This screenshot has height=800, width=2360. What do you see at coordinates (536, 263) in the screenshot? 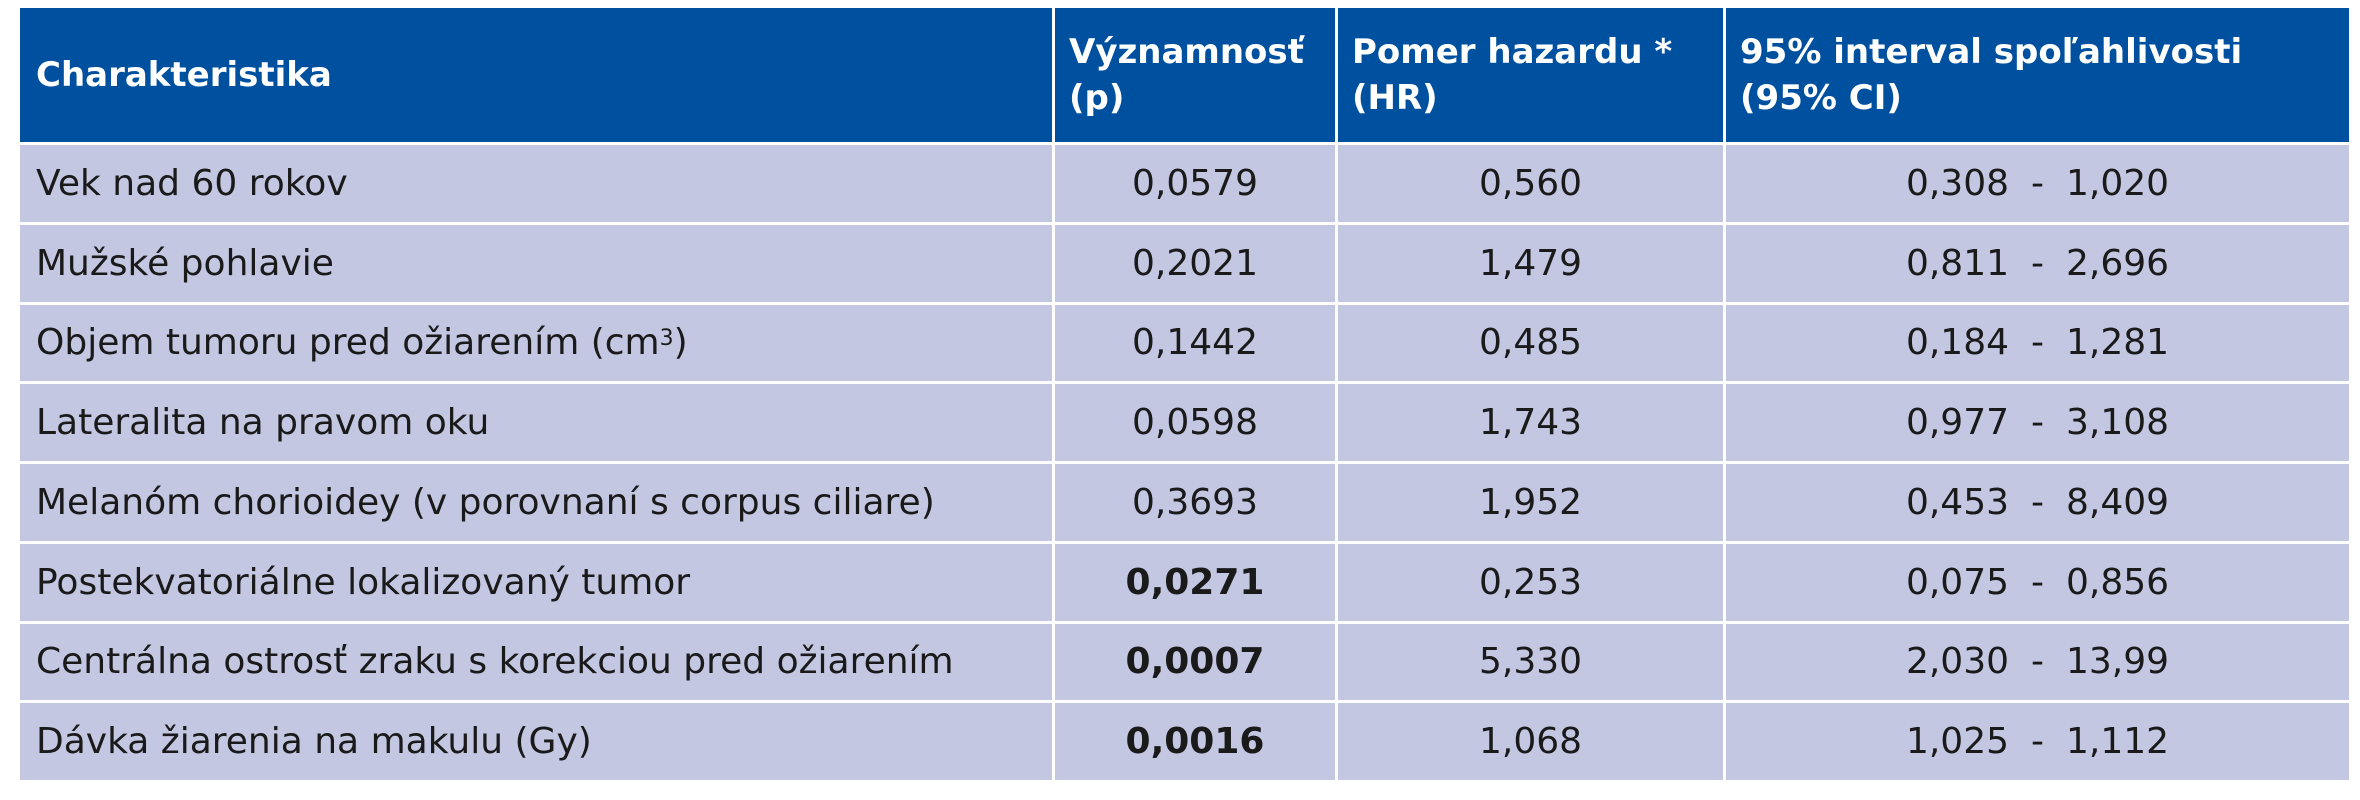
I see `row-label: Mužské pohlavie` at bounding box center [536, 263].